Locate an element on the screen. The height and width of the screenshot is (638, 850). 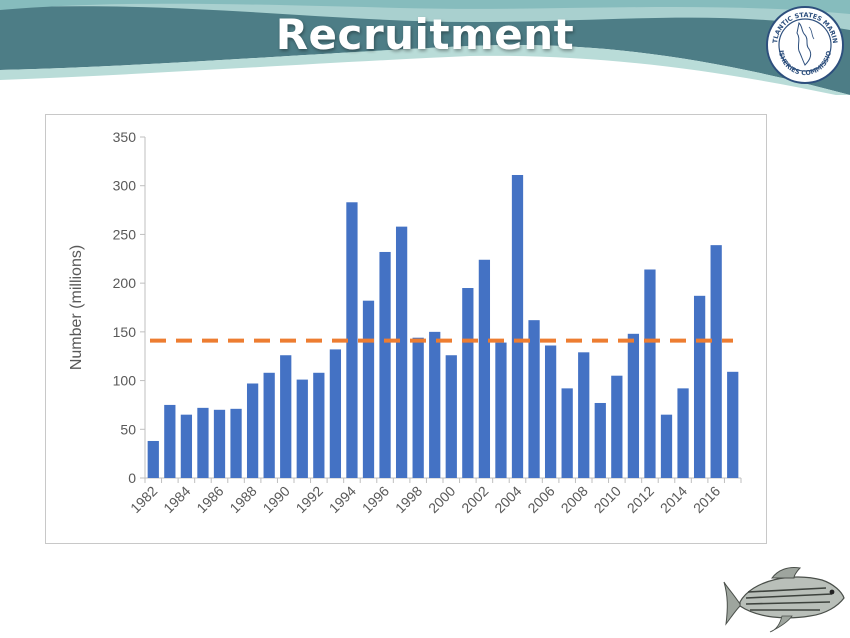
x-tick-label: 1996 is located at coordinates (375, 499).